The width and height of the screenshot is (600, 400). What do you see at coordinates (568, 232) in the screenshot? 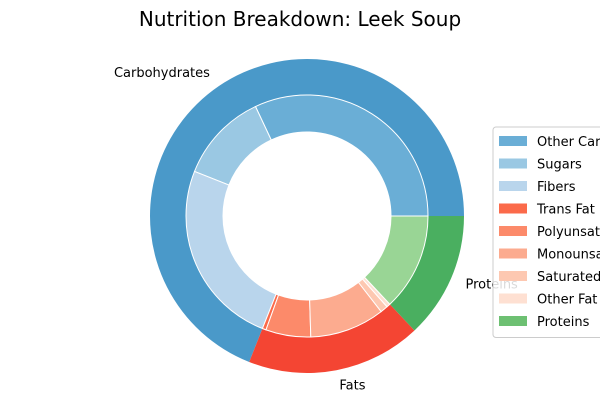
I see `legend-label: Polyunsaturated Fat` at bounding box center [568, 232].